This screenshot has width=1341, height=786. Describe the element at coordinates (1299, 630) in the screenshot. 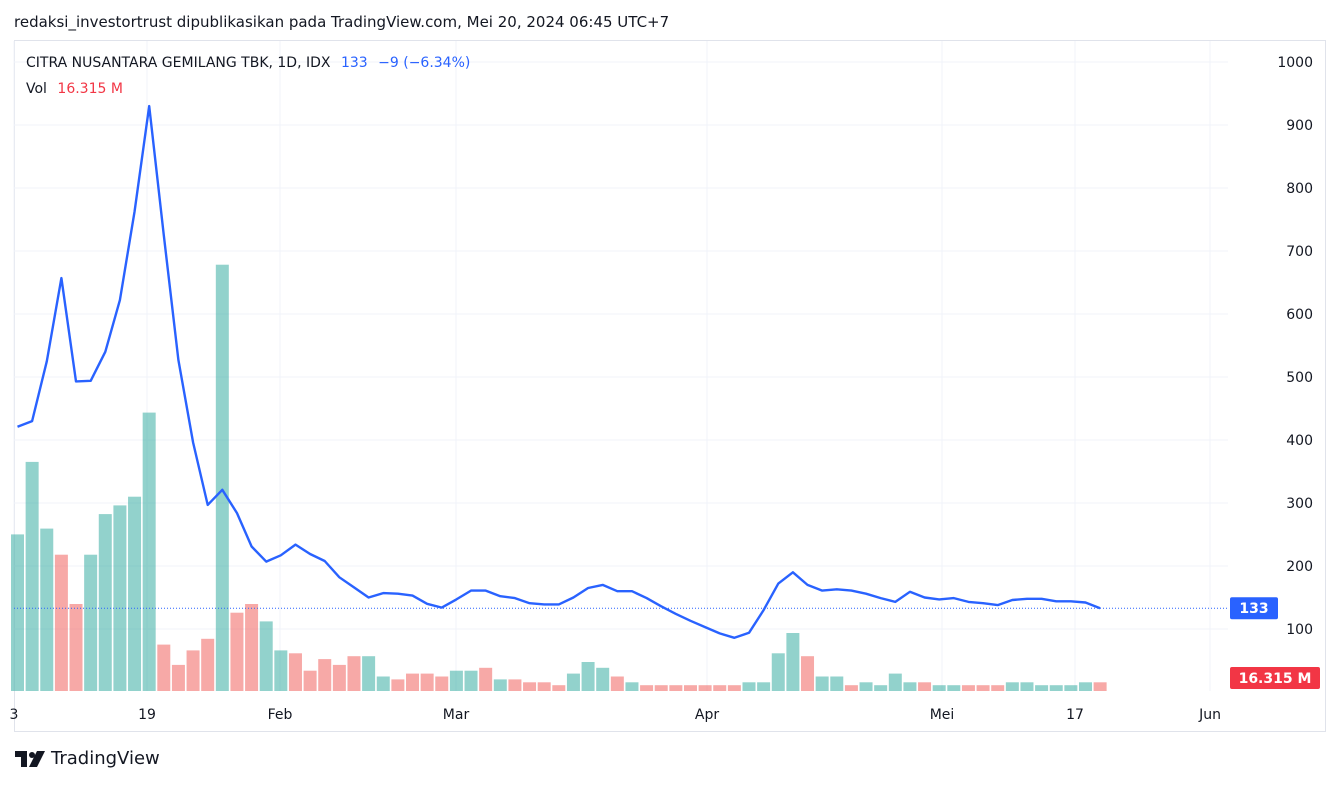

I see `y-tick-label: 100` at that location.